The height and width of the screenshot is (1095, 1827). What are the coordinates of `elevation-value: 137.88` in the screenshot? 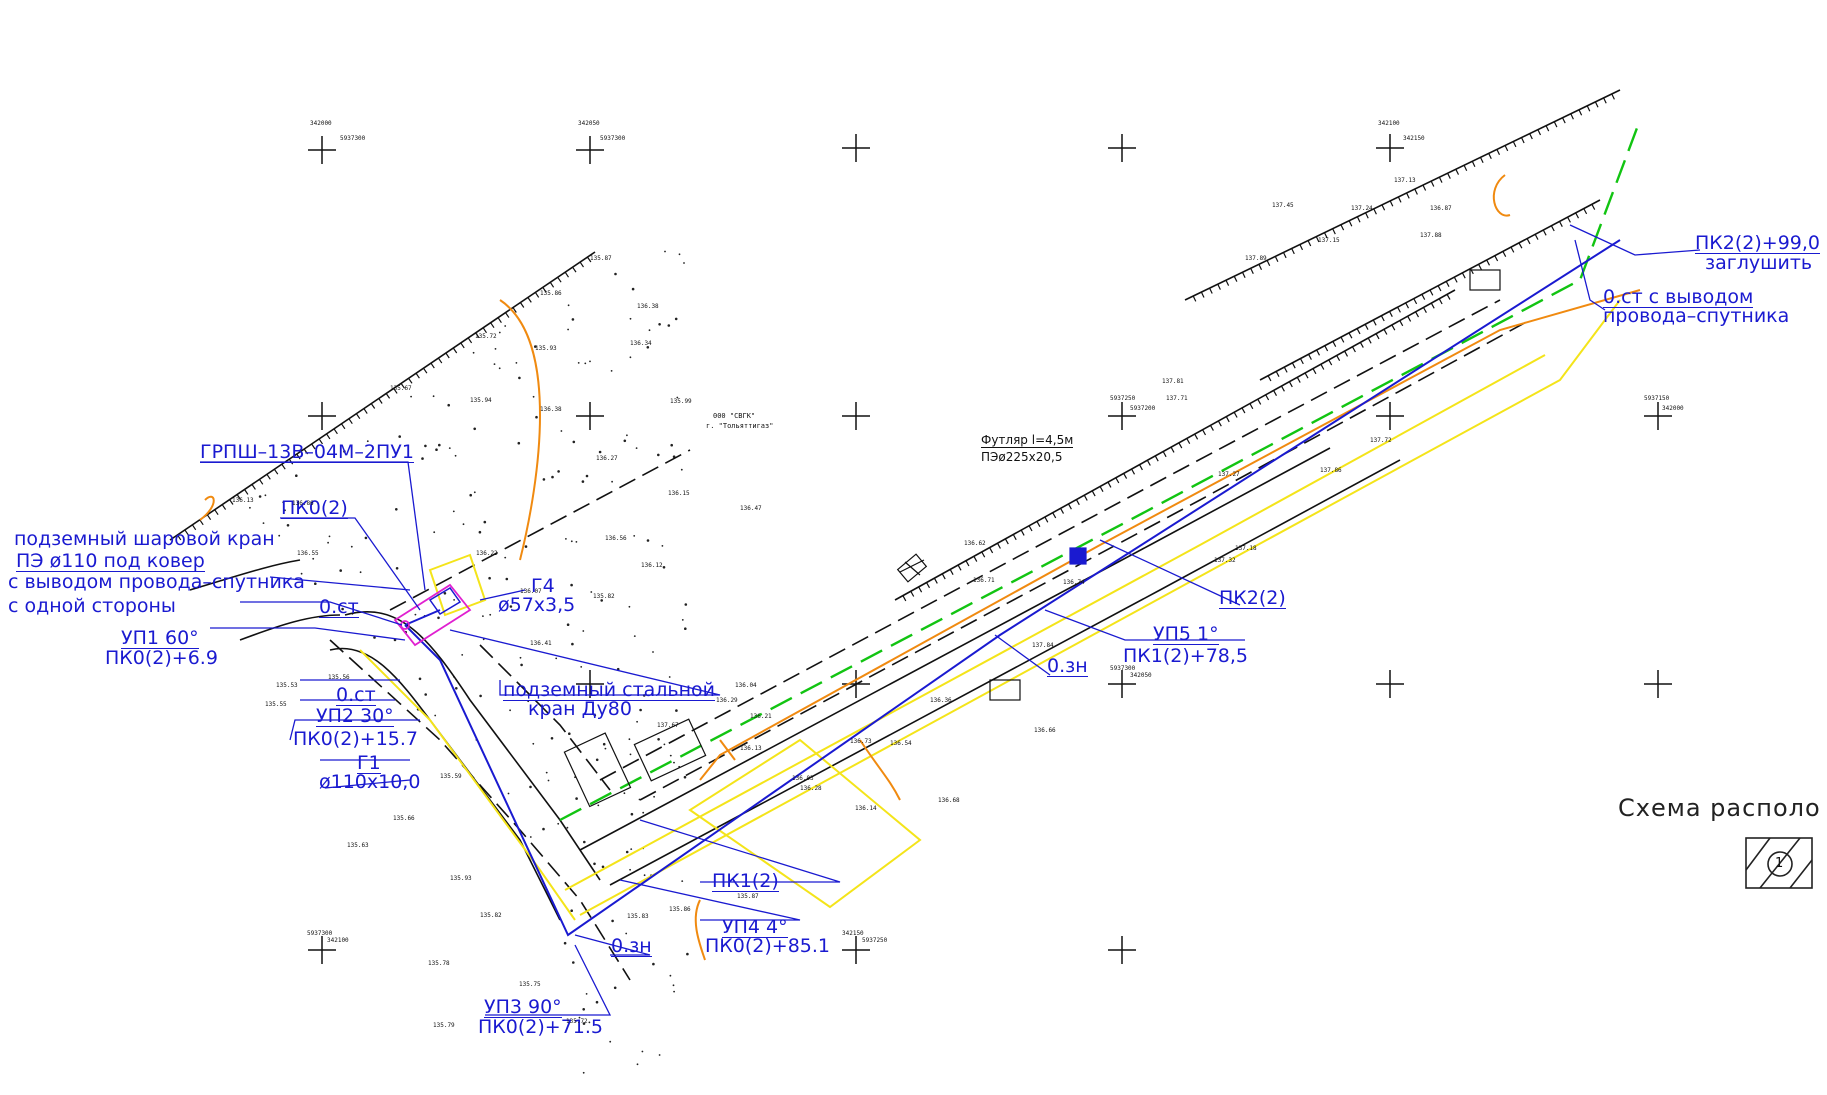 It's located at (1431, 235).